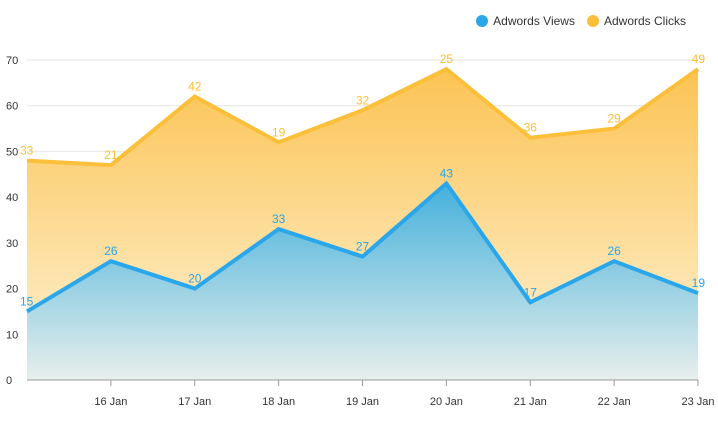 The image size is (718, 422). I want to click on x-tick-label: 16 Jan, so click(110, 402).